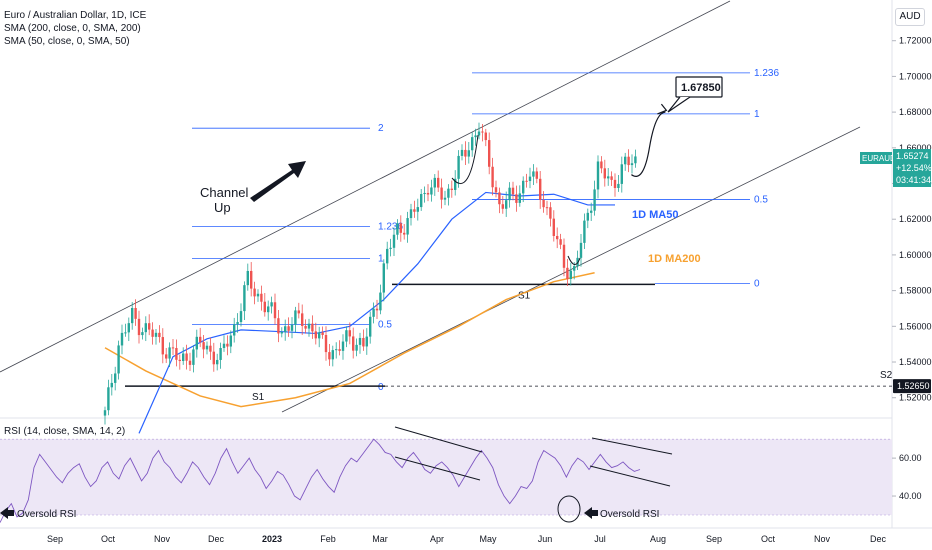 The width and height of the screenshot is (932, 550). What do you see at coordinates (910, 17) in the screenshot?
I see `currency-badge: AUD` at bounding box center [910, 17].